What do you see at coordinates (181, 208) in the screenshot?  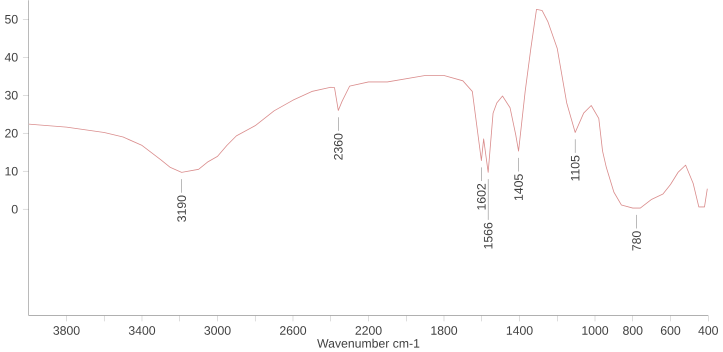 I see `annotation: 3190` at bounding box center [181, 208].